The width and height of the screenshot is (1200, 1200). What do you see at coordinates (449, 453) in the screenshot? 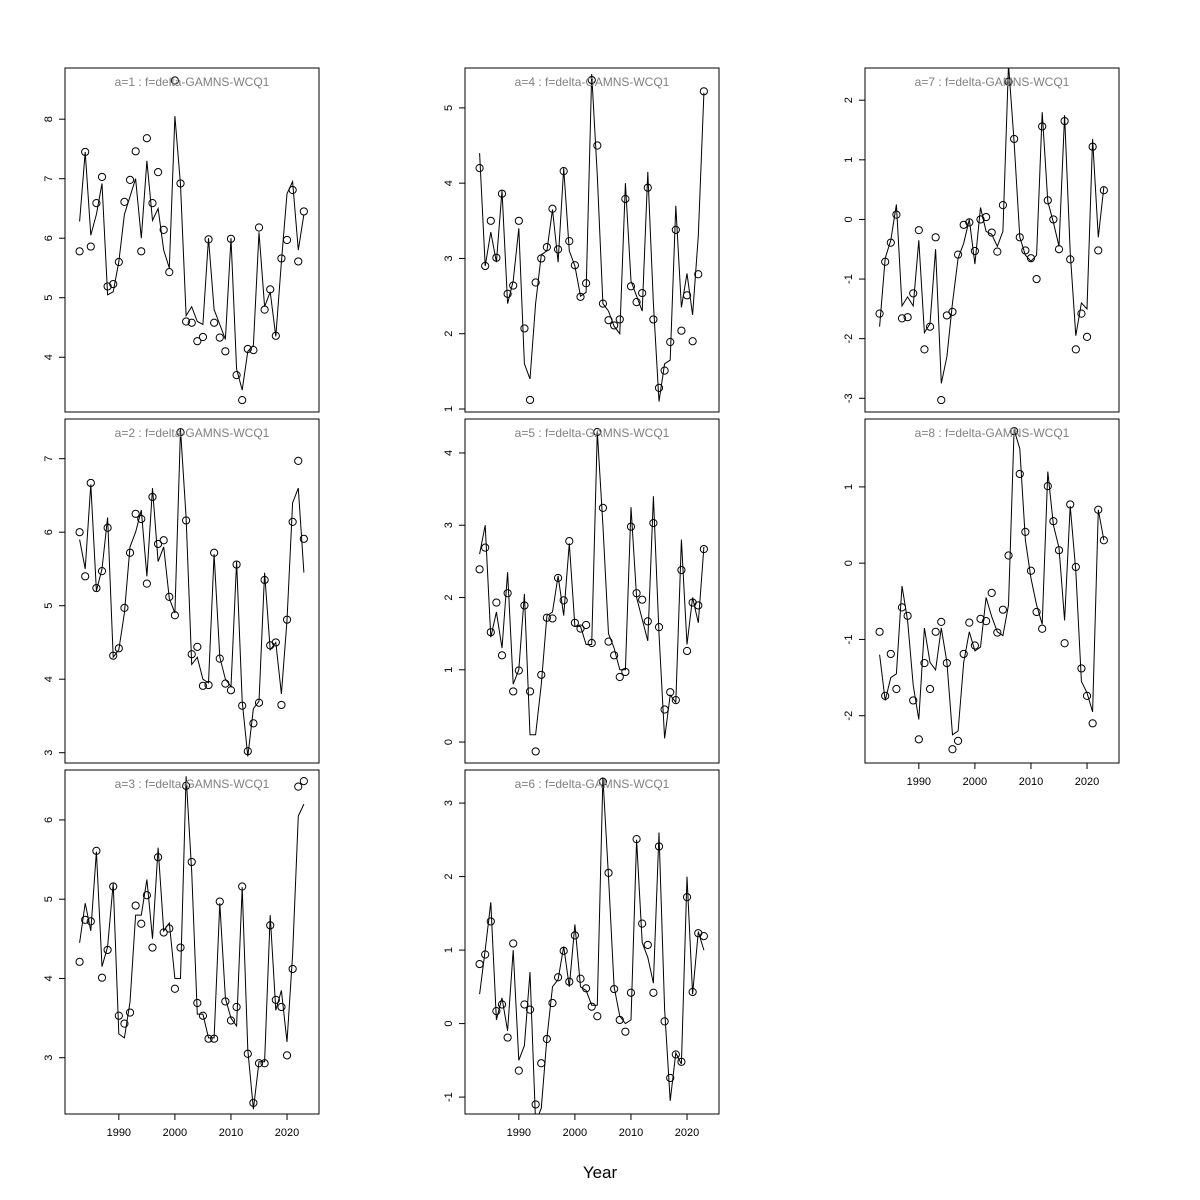
I see `y-tick-label: 4` at bounding box center [449, 453].